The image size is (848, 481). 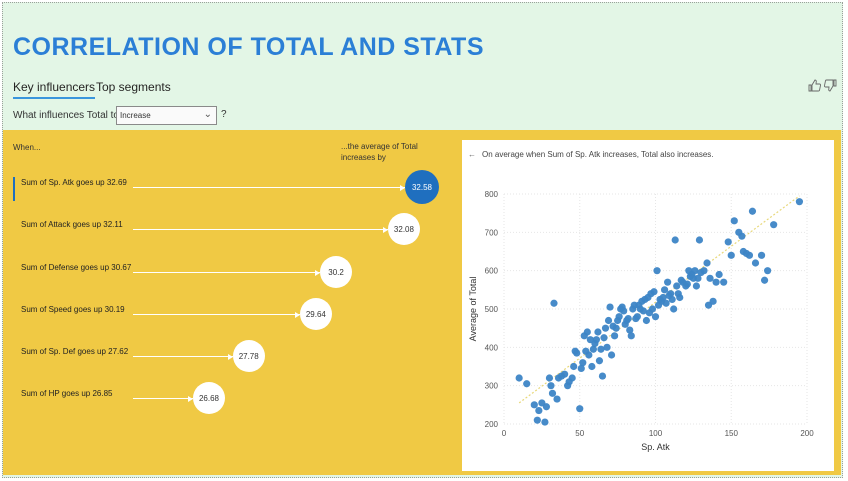 I want to click on influence-bubble: 32.58, so click(x=422, y=187).